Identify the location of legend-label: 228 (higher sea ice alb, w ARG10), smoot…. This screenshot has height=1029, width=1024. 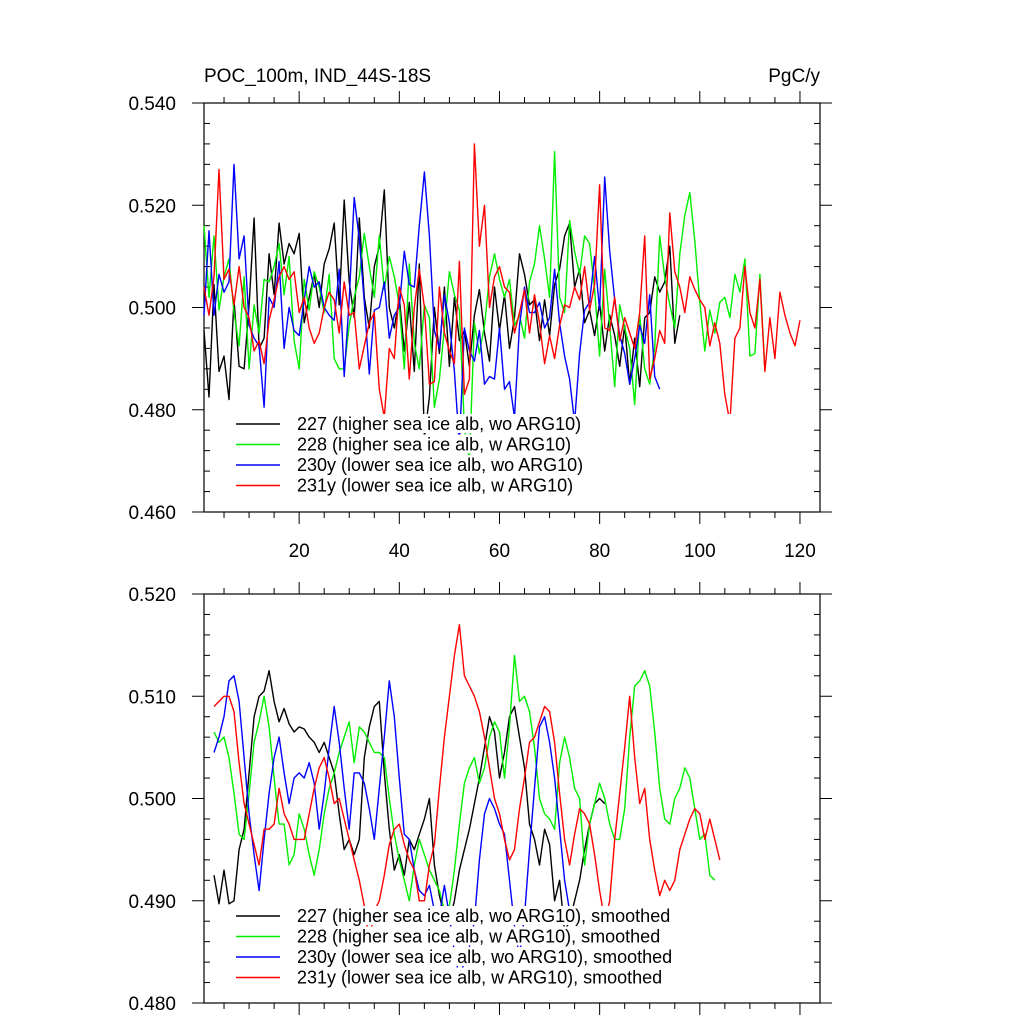
(478, 937).